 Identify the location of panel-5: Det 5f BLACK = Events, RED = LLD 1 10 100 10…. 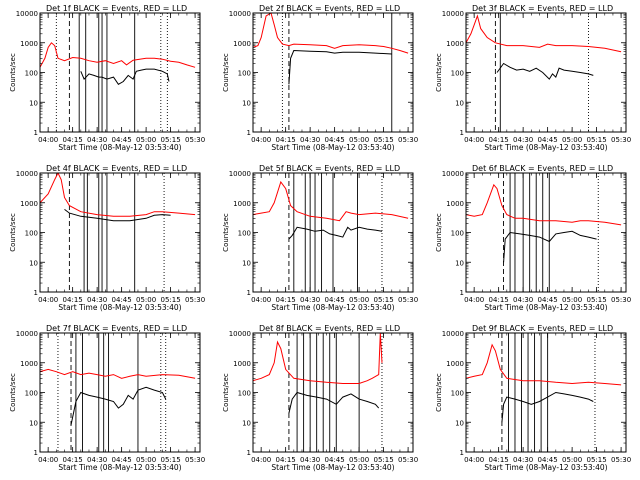
(320, 238).